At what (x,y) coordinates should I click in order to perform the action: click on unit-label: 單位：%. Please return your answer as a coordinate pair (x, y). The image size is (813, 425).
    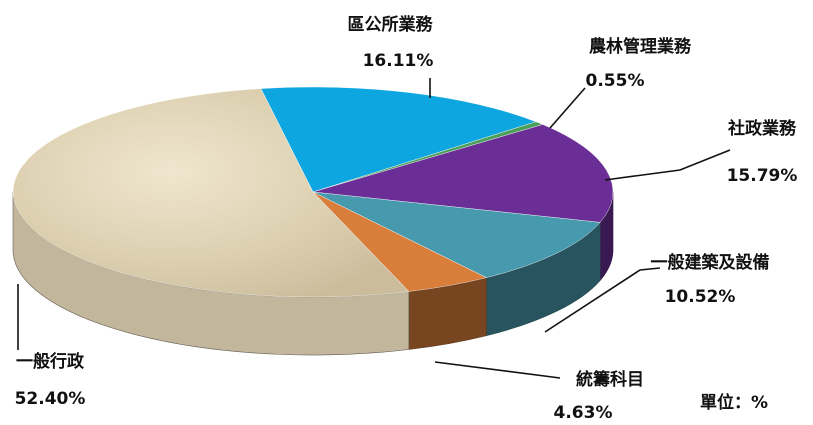
    Looking at the image, I should click on (734, 403).